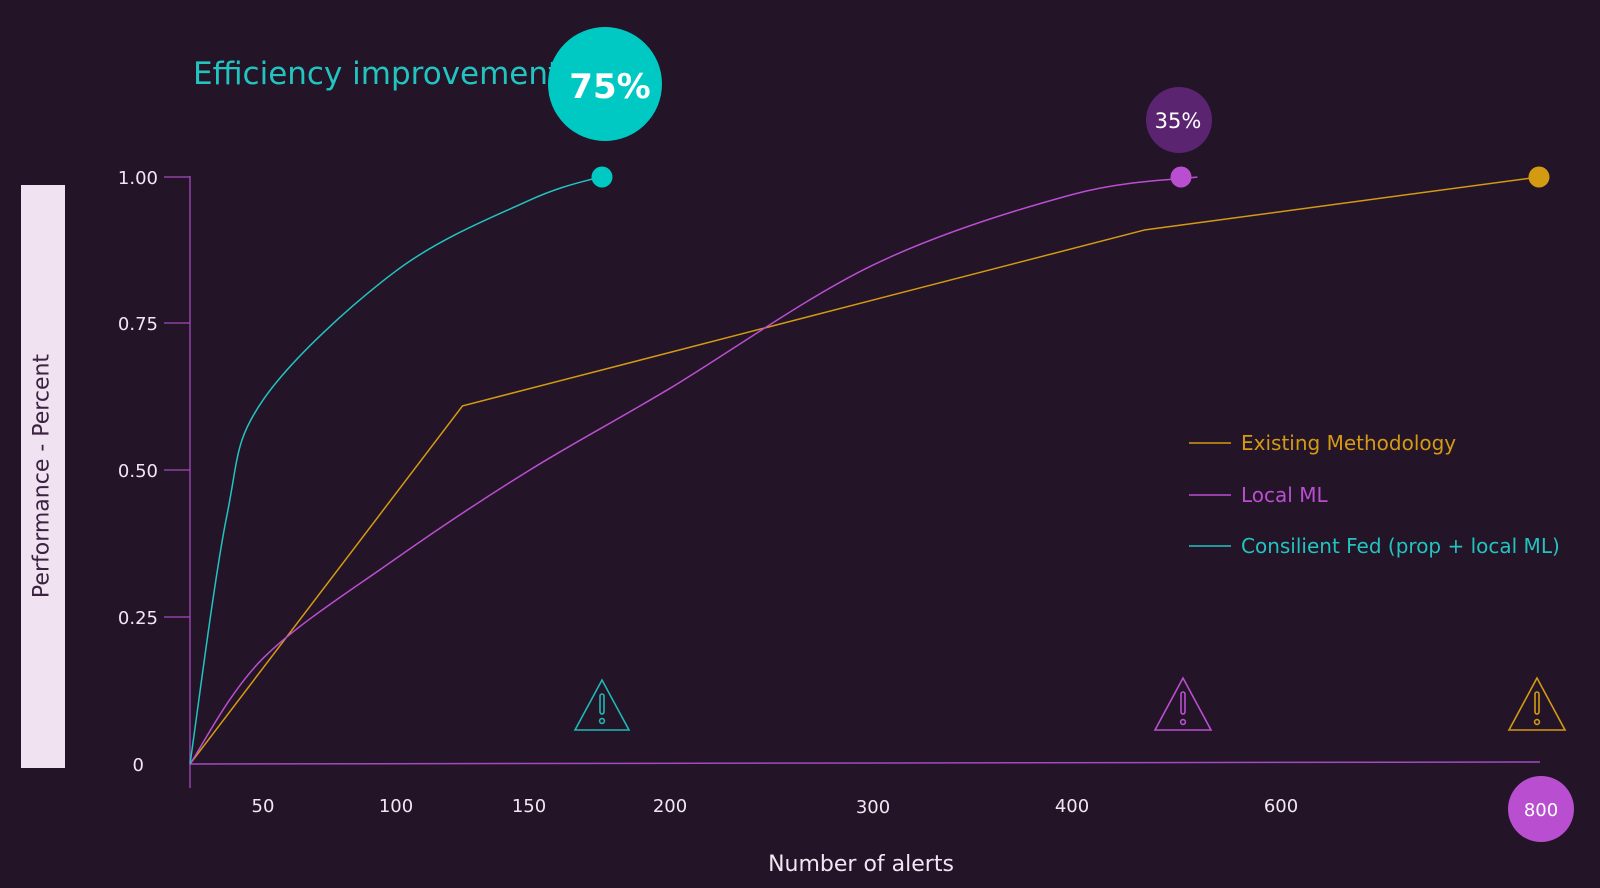  What do you see at coordinates (1072, 806) in the screenshot?
I see `x-tick-label: 400` at bounding box center [1072, 806].